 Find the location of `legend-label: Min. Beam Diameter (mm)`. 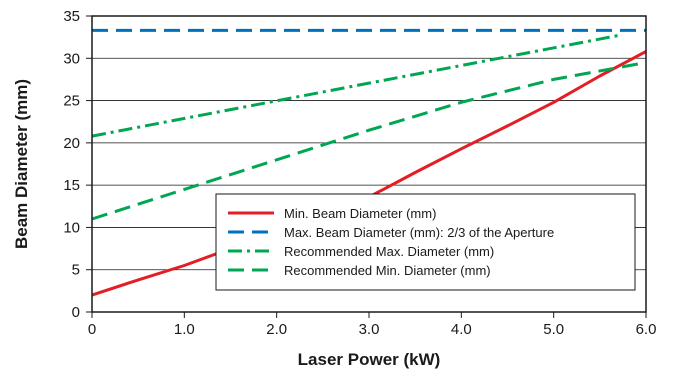

legend-label: Min. Beam Diameter (mm) is located at coordinates (360, 213).